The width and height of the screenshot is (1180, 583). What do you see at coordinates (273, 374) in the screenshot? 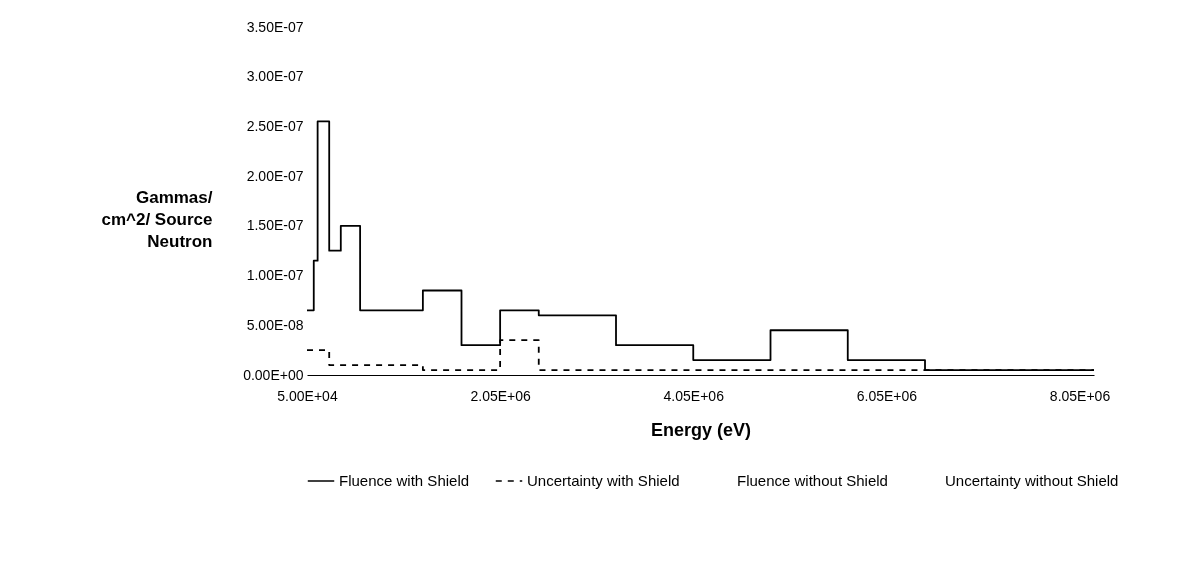
I see `y-tick-label: 0.00E+00` at bounding box center [273, 374].